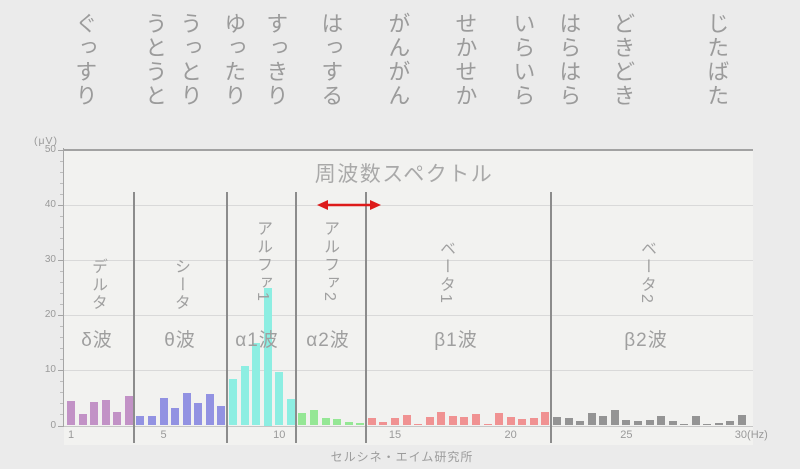  I want to click on band-label-alpha1: アルファ1, so click(262, 261).